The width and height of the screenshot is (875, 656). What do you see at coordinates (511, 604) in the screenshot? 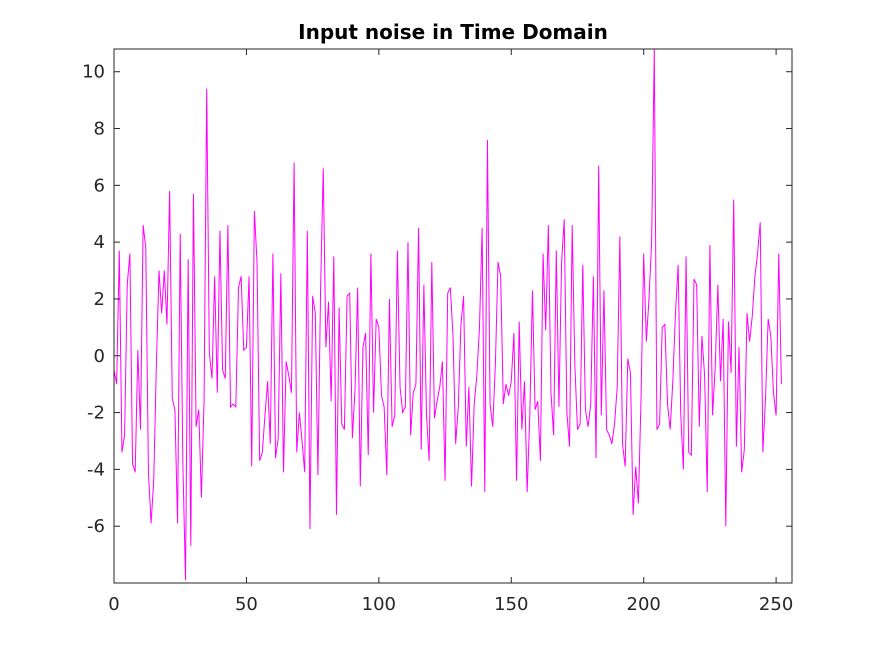
I see `x-tick-label: 150` at bounding box center [511, 604].